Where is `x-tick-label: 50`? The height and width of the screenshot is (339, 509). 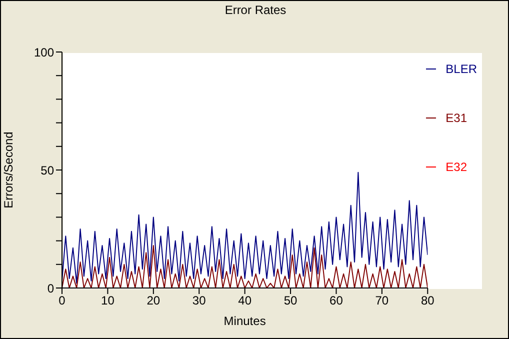
x-tick-label: 50 is located at coordinates (291, 301).